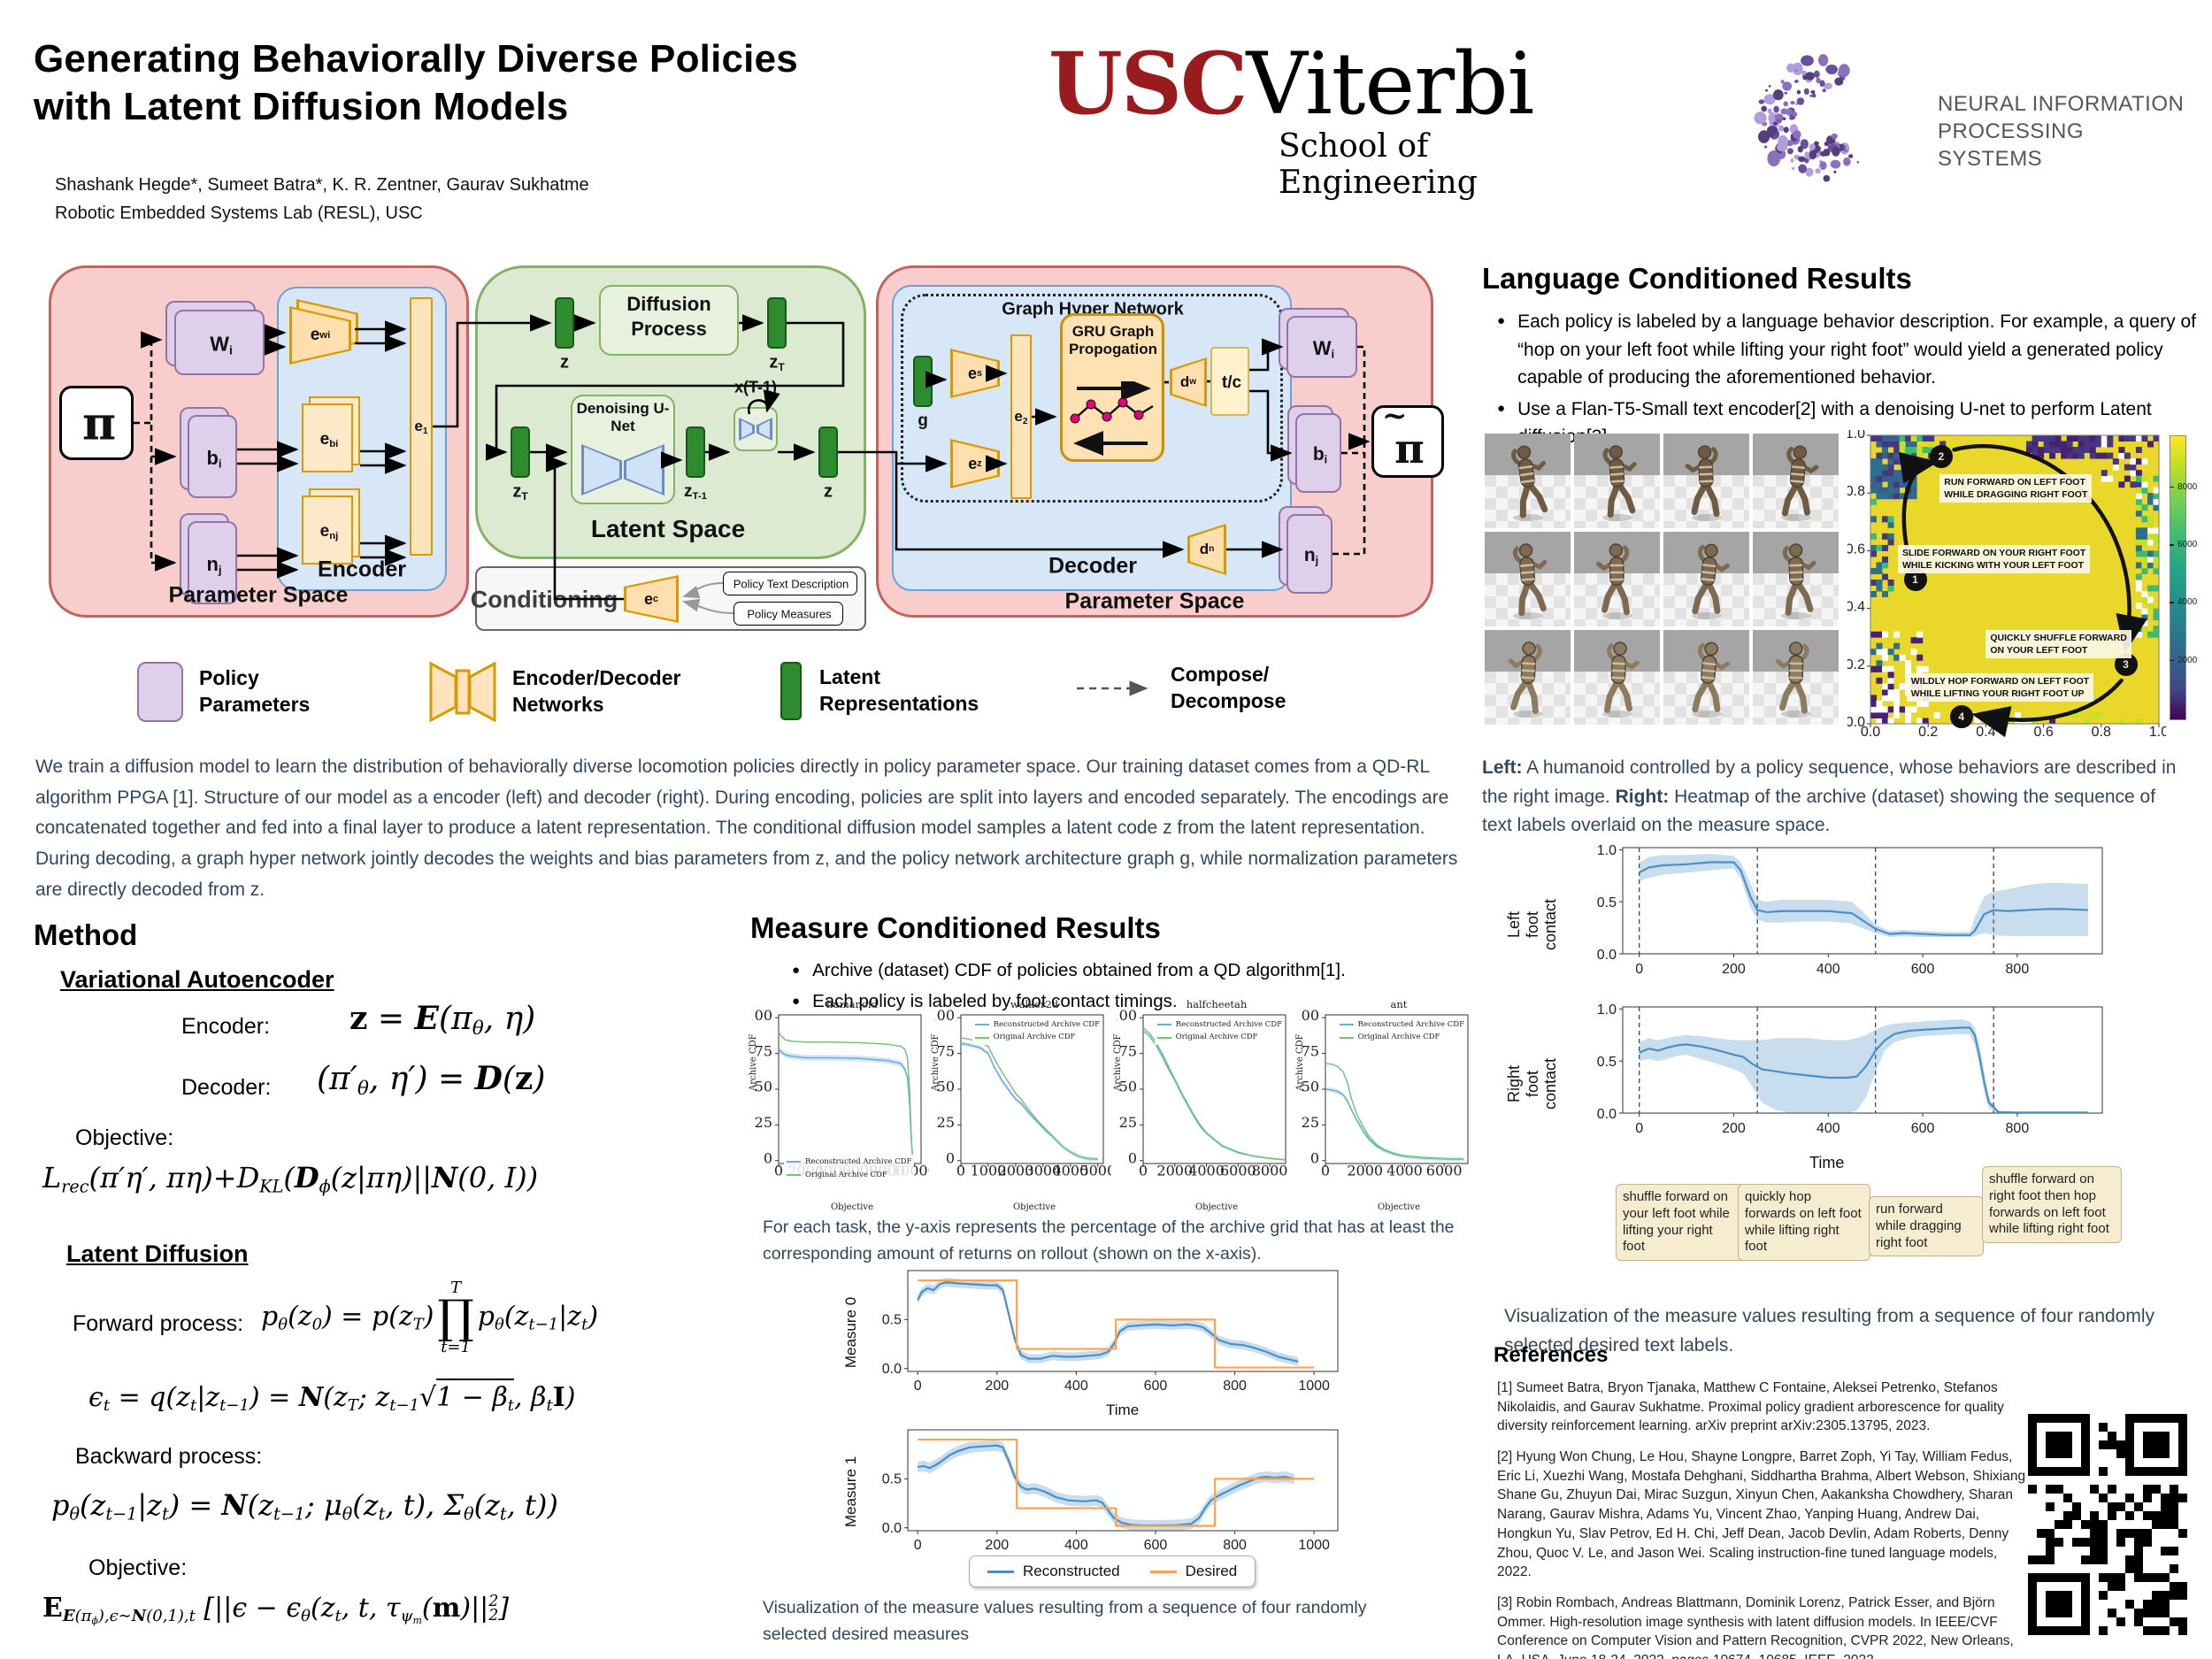 Image resolution: width=2212 pixels, height=1659 pixels. I want to click on usc-logo-text: USC, so click(1148, 84).